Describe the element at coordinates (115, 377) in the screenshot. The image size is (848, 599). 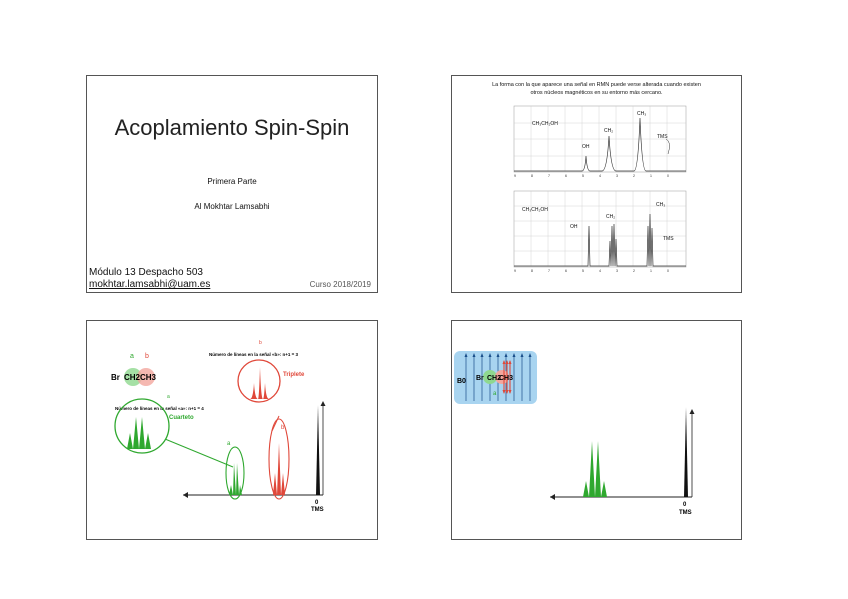
I see `molecule-br: Br` at that location.